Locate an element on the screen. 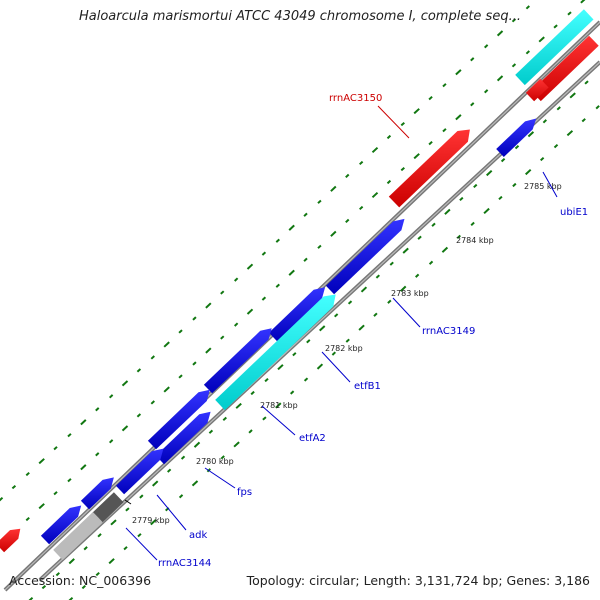 The image size is (600, 600). feature-cds-e is located at coordinates (61, 525).